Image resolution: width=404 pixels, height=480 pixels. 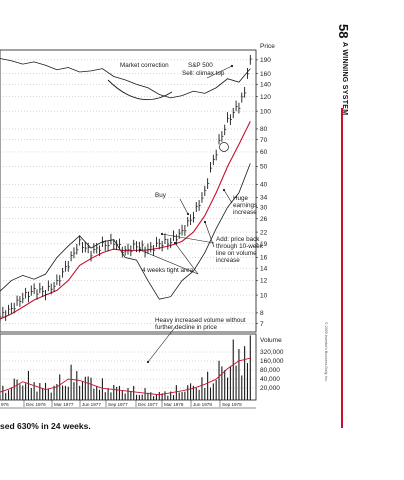 I want to click on price-tick-label: 10, so click(x=264, y=295).